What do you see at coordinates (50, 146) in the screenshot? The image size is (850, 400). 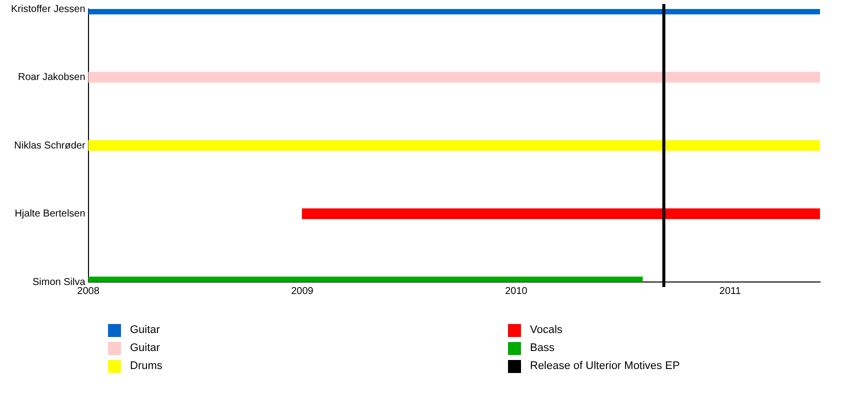 I see `y-tick-label: Niklas Schrøder` at bounding box center [50, 146].